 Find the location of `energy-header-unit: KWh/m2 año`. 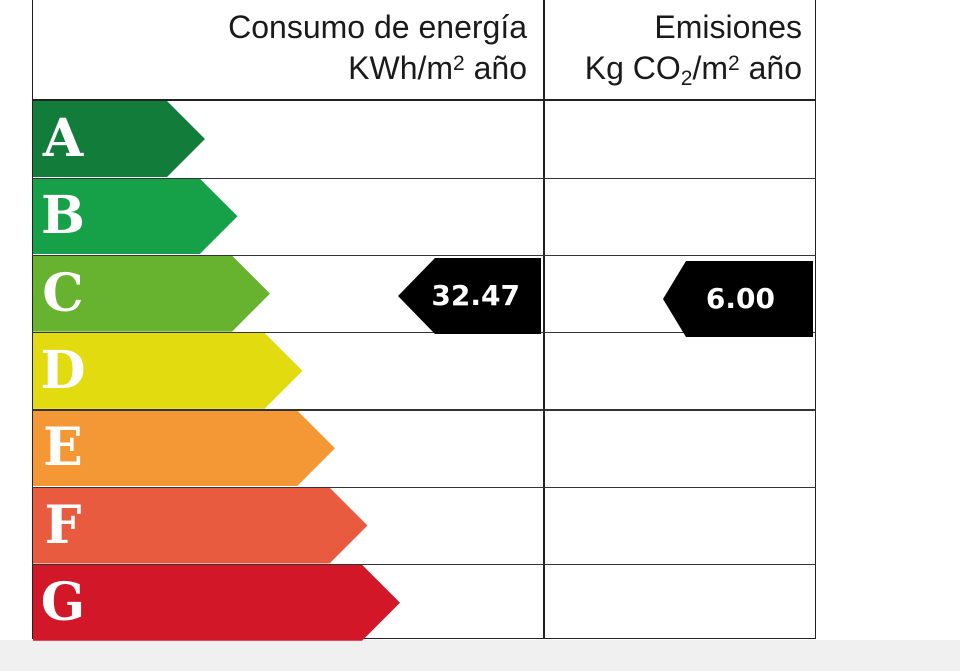

energy-header-unit: KWh/m2 año is located at coordinates (437, 68).